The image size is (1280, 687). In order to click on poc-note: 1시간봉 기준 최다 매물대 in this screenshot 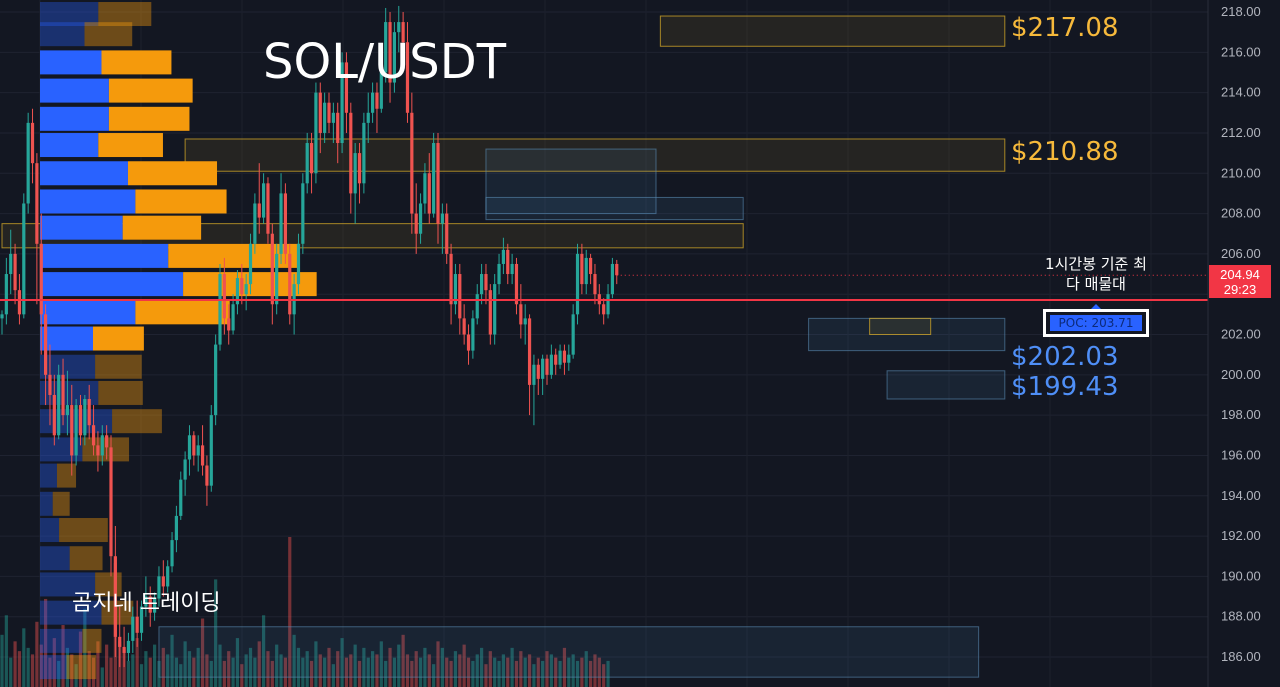, I will do `click(1096, 274)`.